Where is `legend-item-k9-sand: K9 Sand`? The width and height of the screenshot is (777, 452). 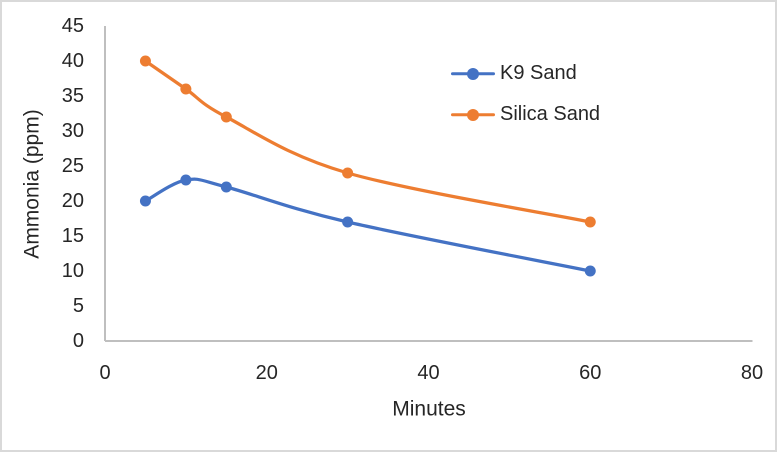
legend-item-k9-sand: K9 Sand is located at coordinates (525, 73).